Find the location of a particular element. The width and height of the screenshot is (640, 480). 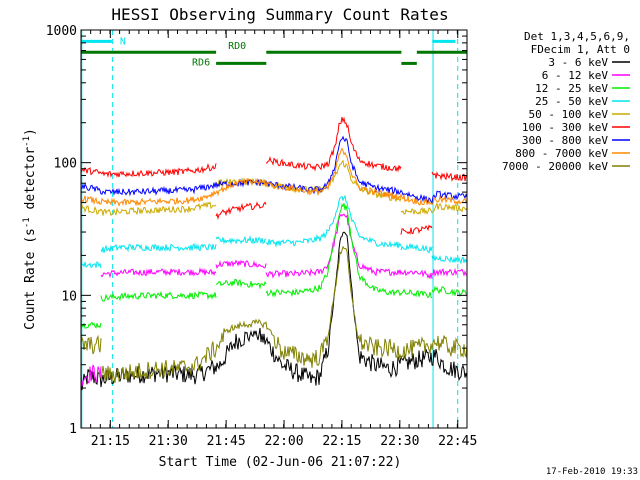

legend-label: 3 - 6 keV is located at coordinates (578, 62).